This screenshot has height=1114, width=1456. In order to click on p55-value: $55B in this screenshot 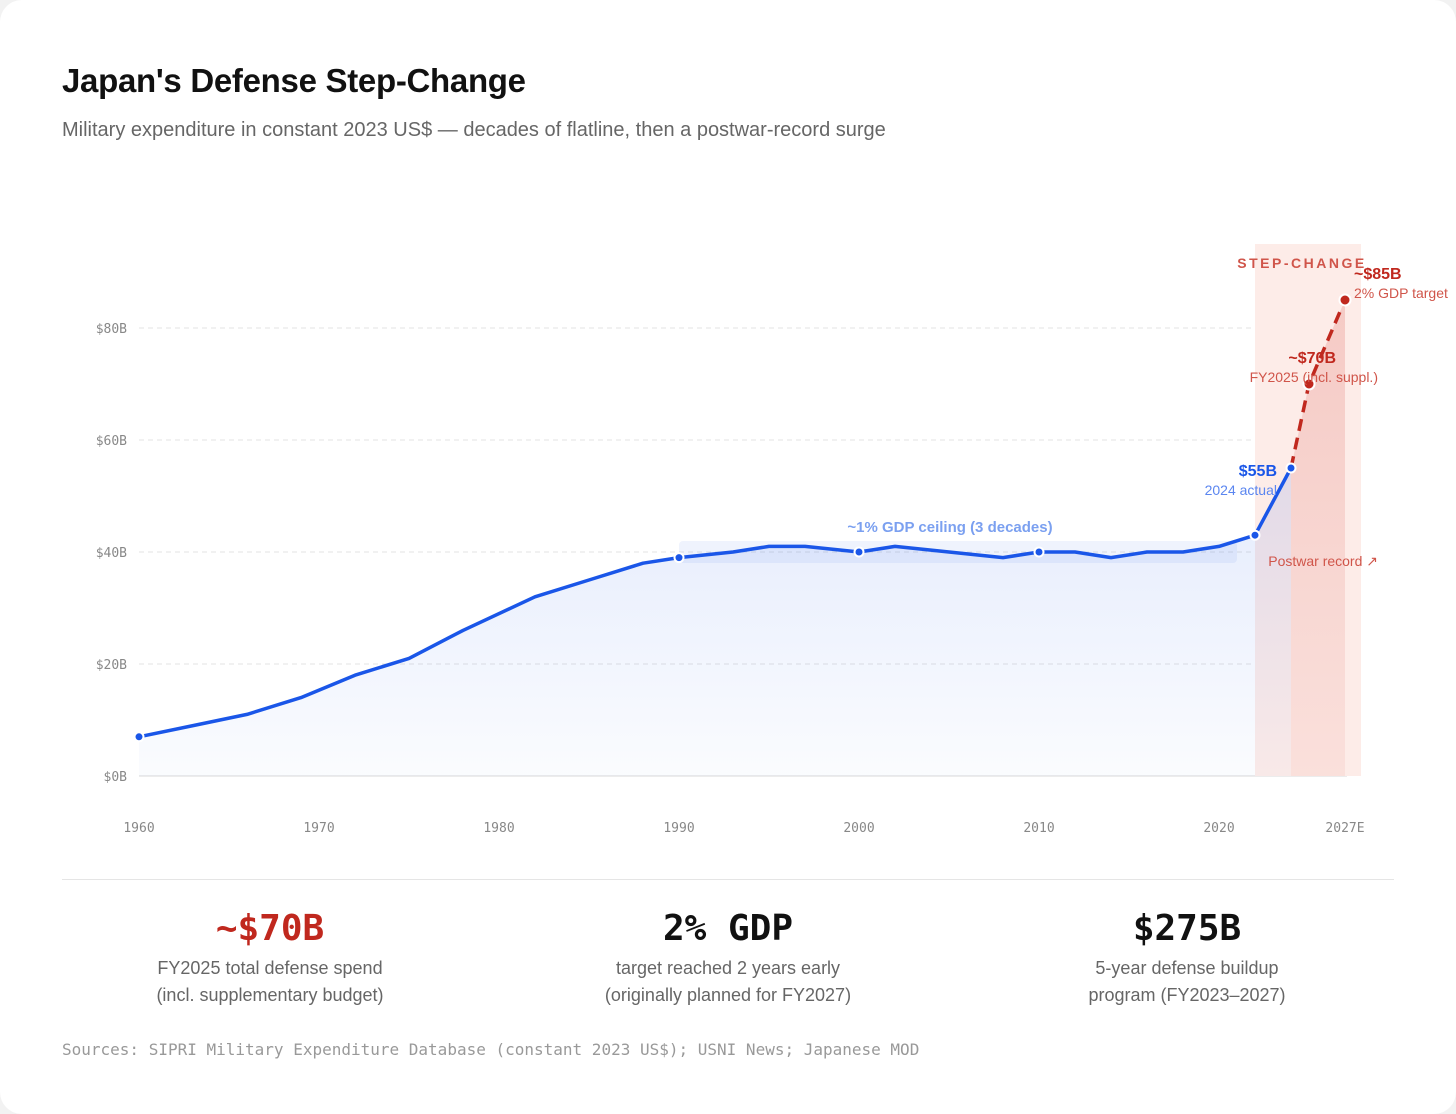, I will do `click(1258, 471)`.